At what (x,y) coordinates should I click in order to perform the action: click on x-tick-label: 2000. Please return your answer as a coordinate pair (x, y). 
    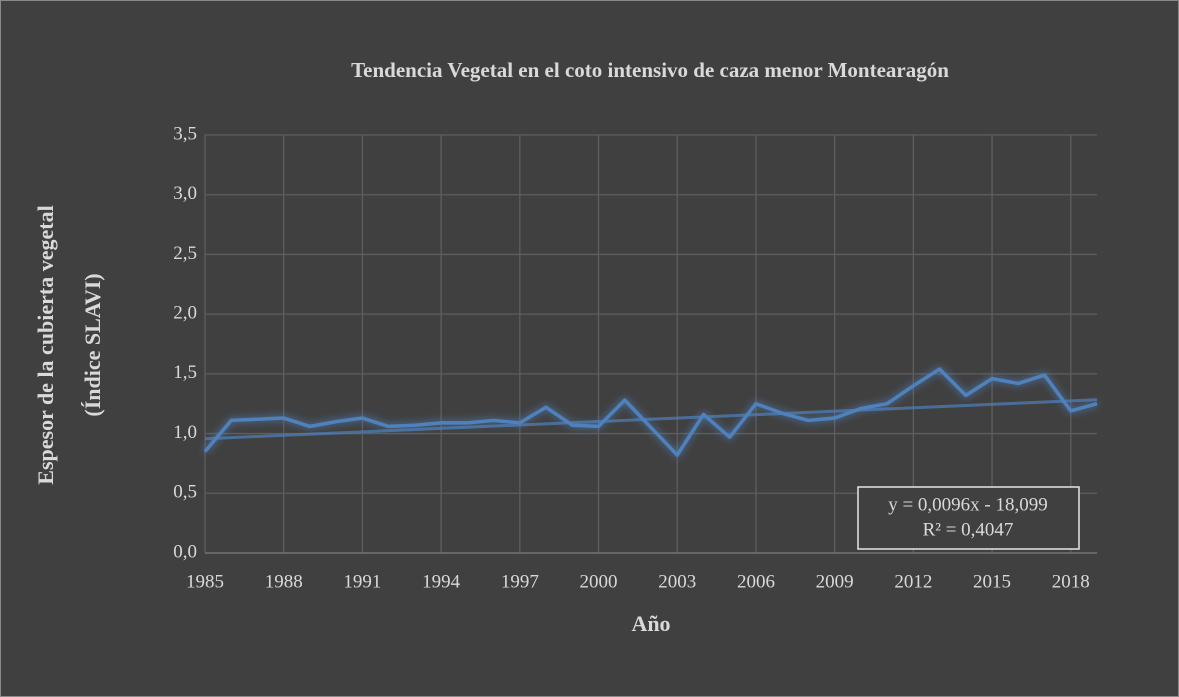
    Looking at the image, I should click on (599, 581).